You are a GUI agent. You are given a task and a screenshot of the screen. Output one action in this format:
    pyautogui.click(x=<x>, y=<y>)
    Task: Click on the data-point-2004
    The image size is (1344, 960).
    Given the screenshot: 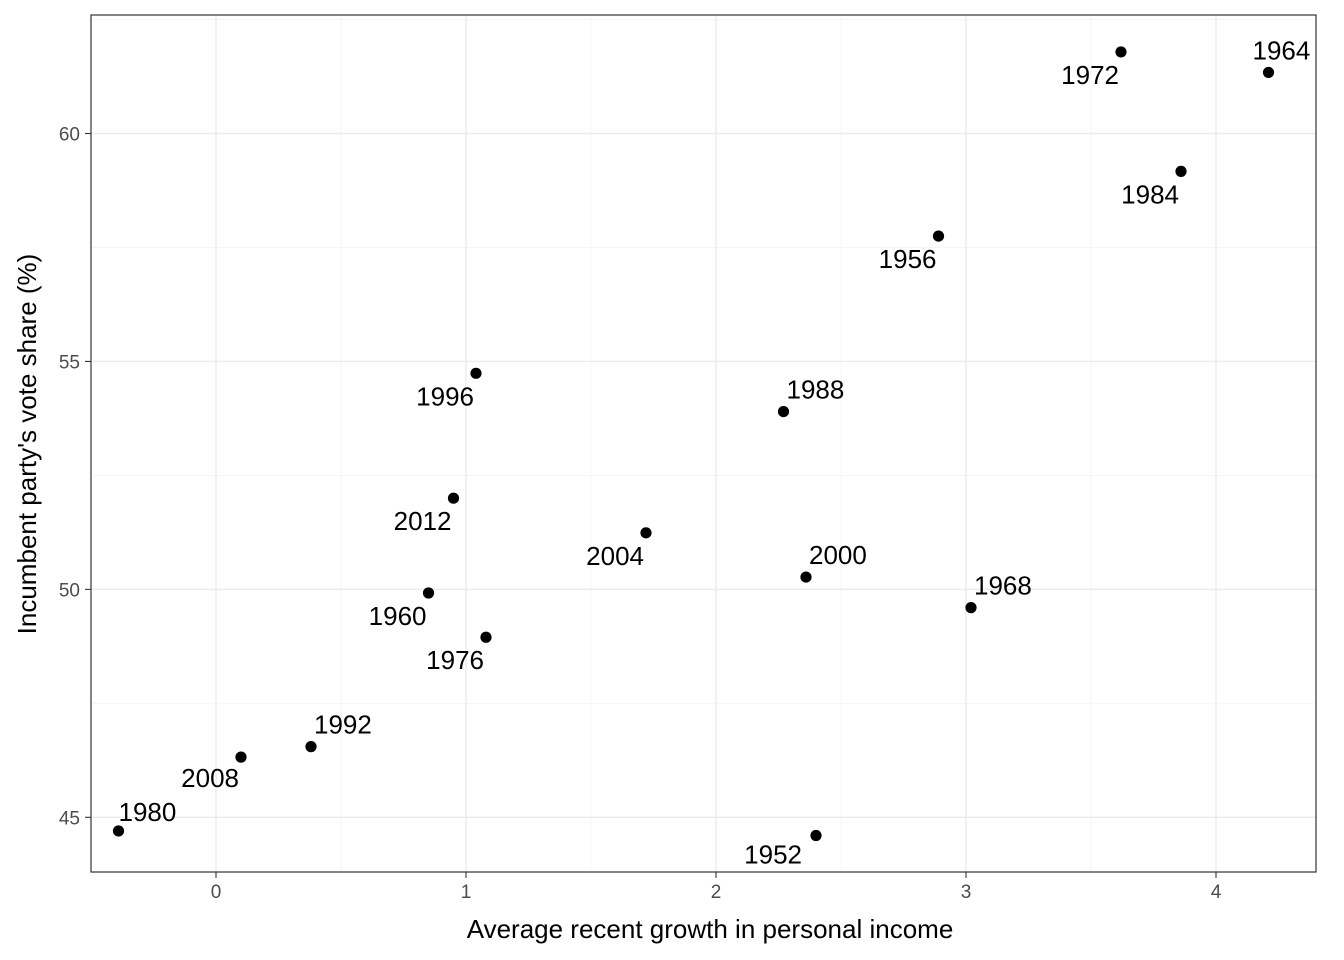 What is the action you would take?
    pyautogui.click(x=646, y=533)
    